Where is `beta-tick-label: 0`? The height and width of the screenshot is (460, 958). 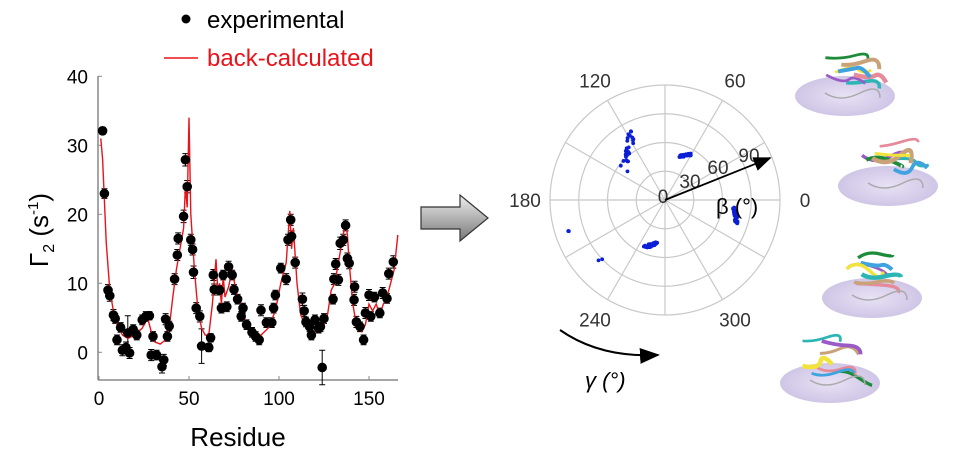
beta-tick-label: 0 is located at coordinates (663, 197).